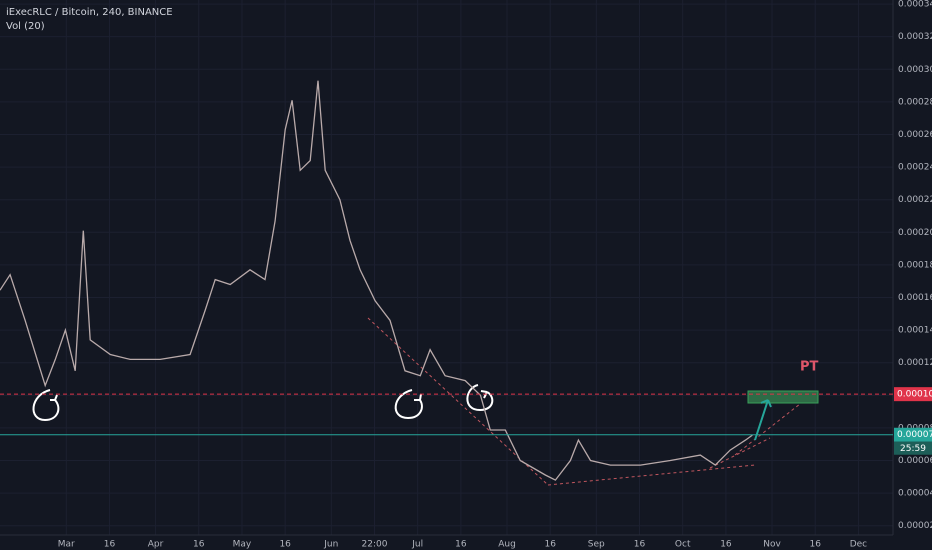  I want to click on y-tick-label: 0.0002200, so click(915, 200).